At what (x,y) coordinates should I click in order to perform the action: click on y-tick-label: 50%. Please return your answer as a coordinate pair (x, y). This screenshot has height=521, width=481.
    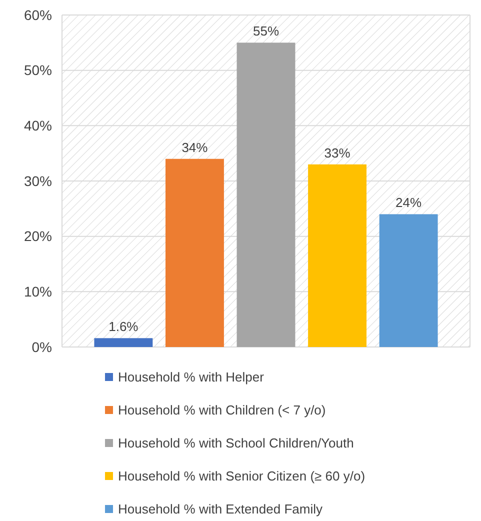
    Looking at the image, I should click on (38, 70).